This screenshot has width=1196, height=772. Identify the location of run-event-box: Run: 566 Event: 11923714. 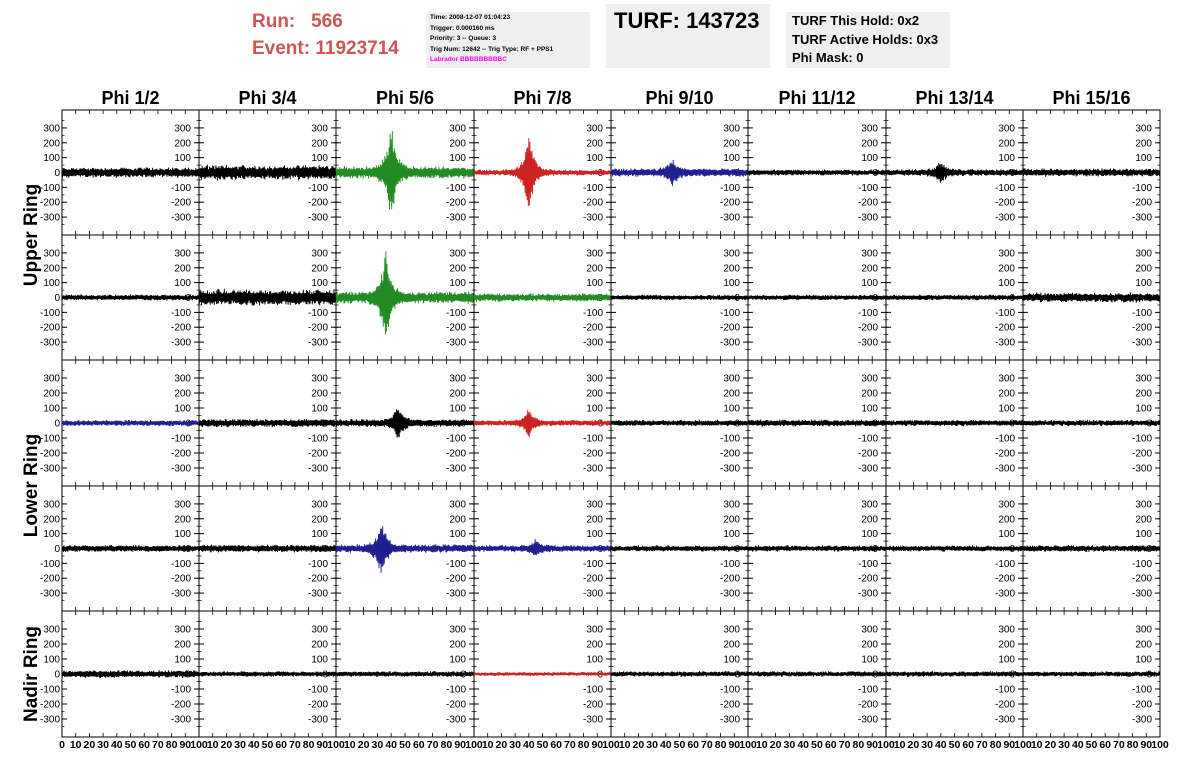
(325, 35).